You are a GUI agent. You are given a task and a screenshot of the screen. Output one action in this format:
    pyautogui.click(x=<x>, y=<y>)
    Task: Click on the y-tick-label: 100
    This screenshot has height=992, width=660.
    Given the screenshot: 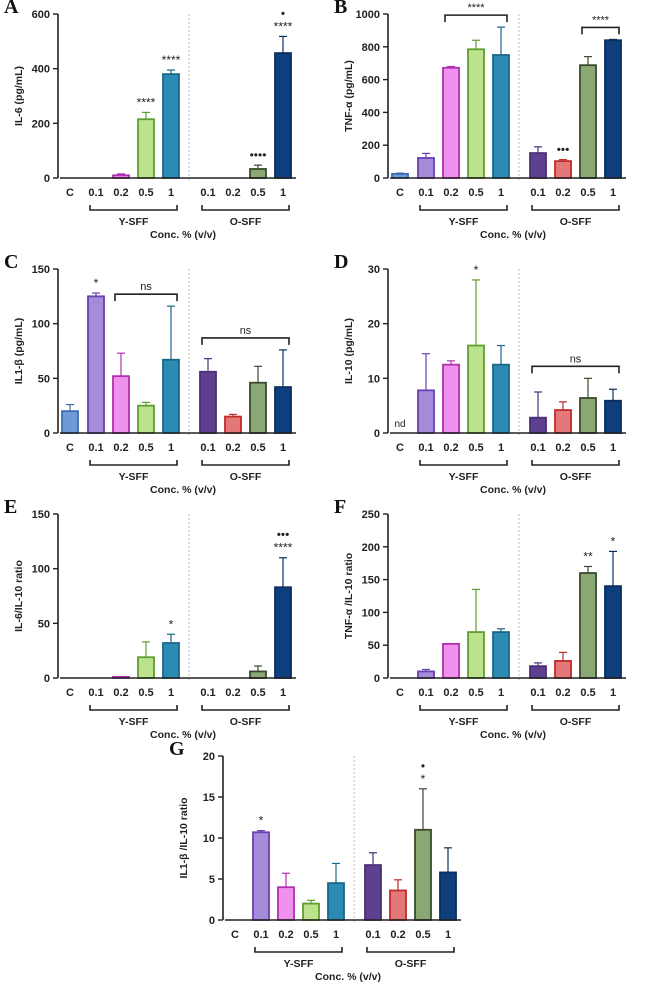 What is the action you would take?
    pyautogui.click(x=41, y=570)
    